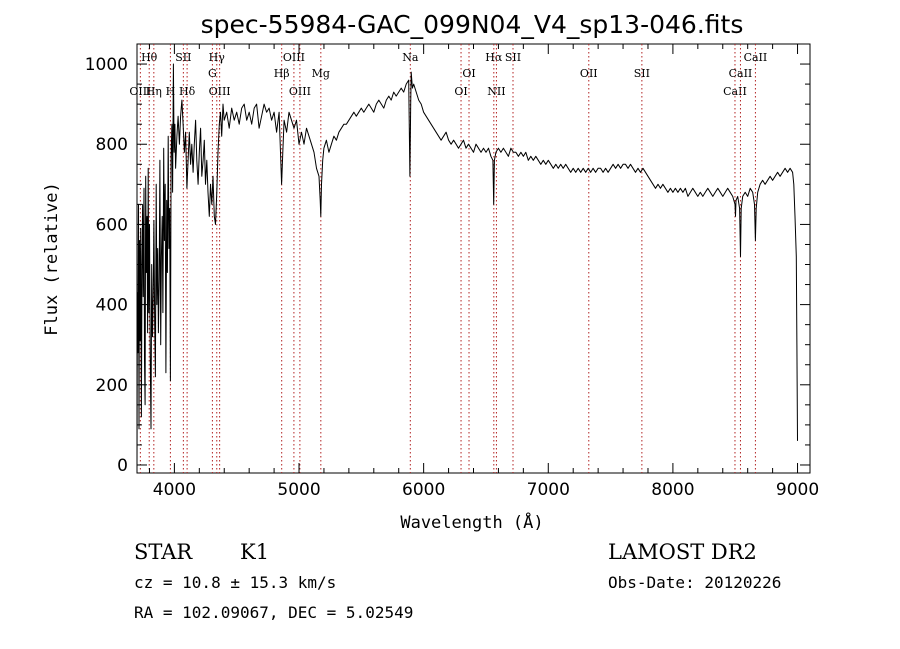  What do you see at coordinates (756, 57) in the screenshot?
I see `line-marker-label-23: CaII` at bounding box center [756, 57].